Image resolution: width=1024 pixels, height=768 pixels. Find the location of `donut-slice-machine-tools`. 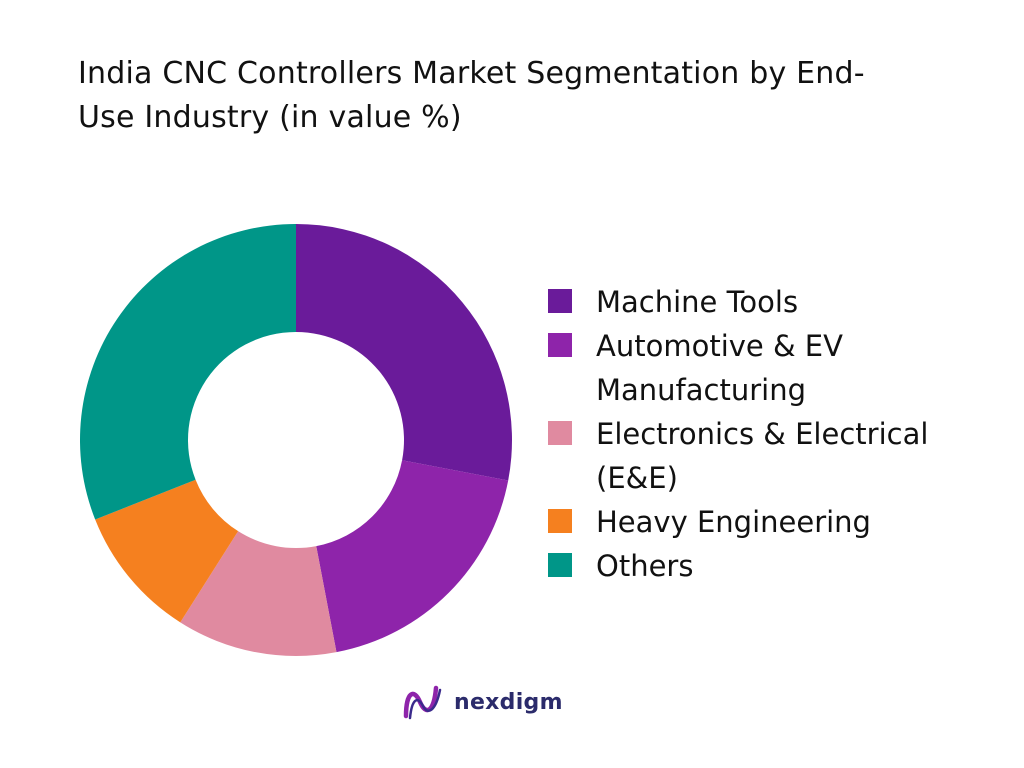

donut-slice-machine-tools is located at coordinates (404, 352).